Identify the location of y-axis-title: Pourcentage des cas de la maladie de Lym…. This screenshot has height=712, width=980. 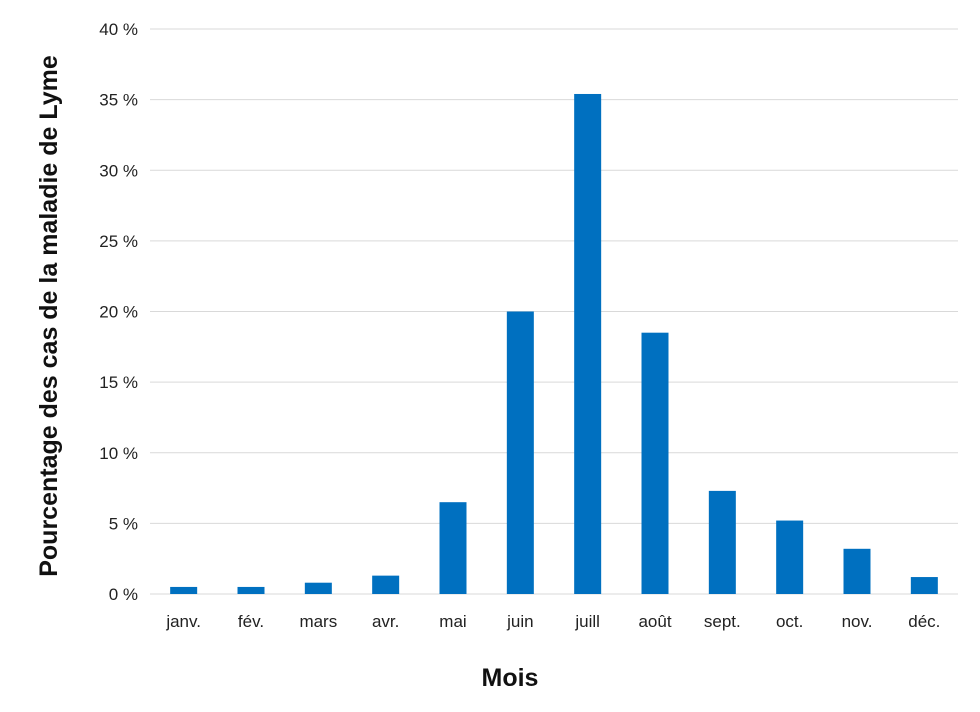
(49, 316).